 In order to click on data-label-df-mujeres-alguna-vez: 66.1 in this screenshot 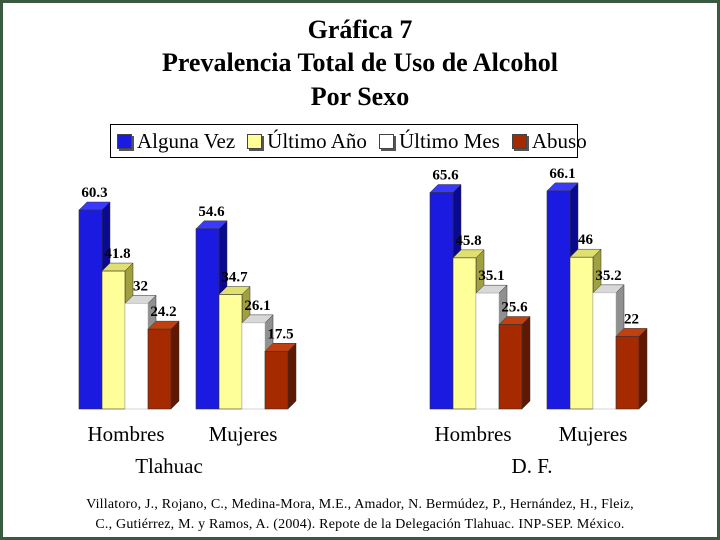, I will do `click(562, 174)`.